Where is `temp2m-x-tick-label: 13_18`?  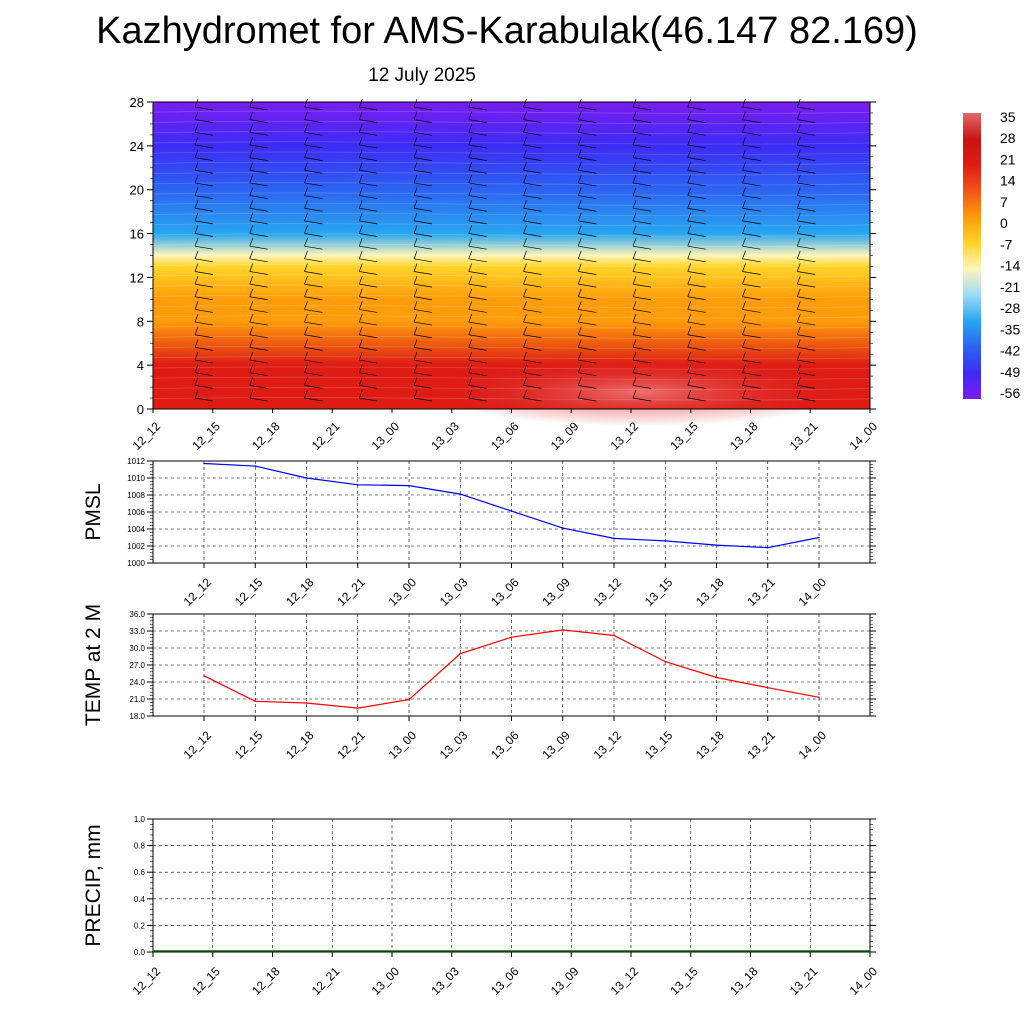 temp2m-x-tick-label: 13_18 is located at coordinates (710, 745).